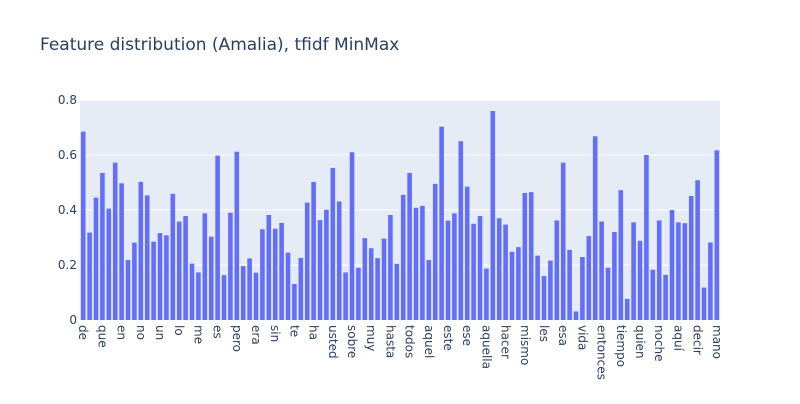 The width and height of the screenshot is (800, 404). Describe the element at coordinates (67, 100) in the screenshot. I see `y-tick-label: 0.8` at that location.